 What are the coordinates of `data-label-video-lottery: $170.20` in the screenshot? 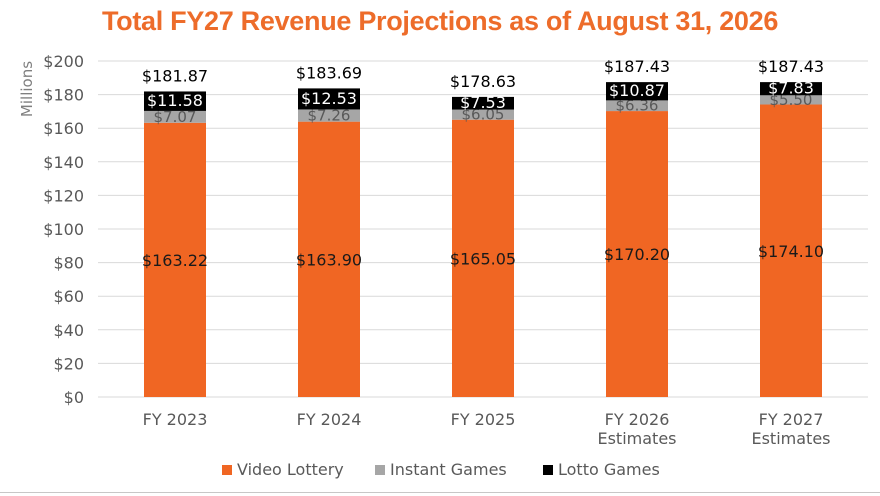 It's located at (637, 254).